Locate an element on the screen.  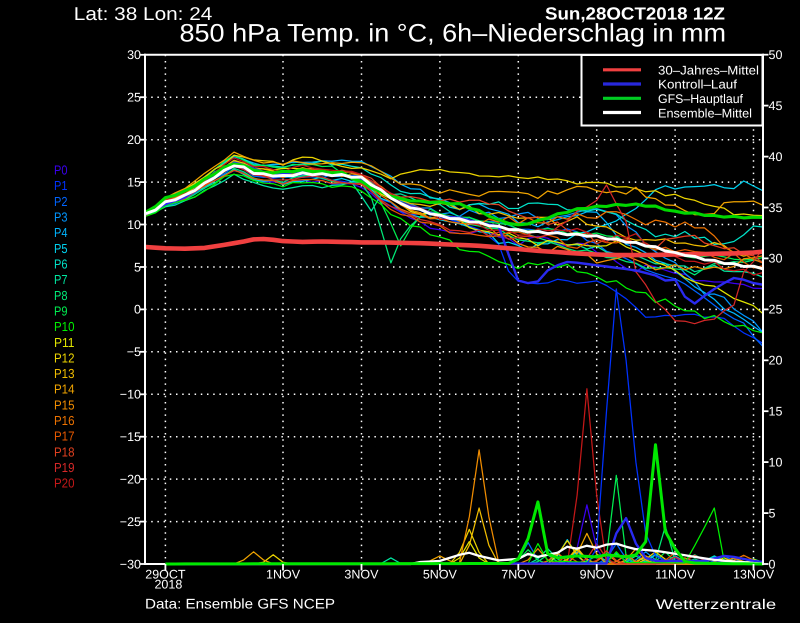
svg-text: P6 is located at coordinates (61, 263).